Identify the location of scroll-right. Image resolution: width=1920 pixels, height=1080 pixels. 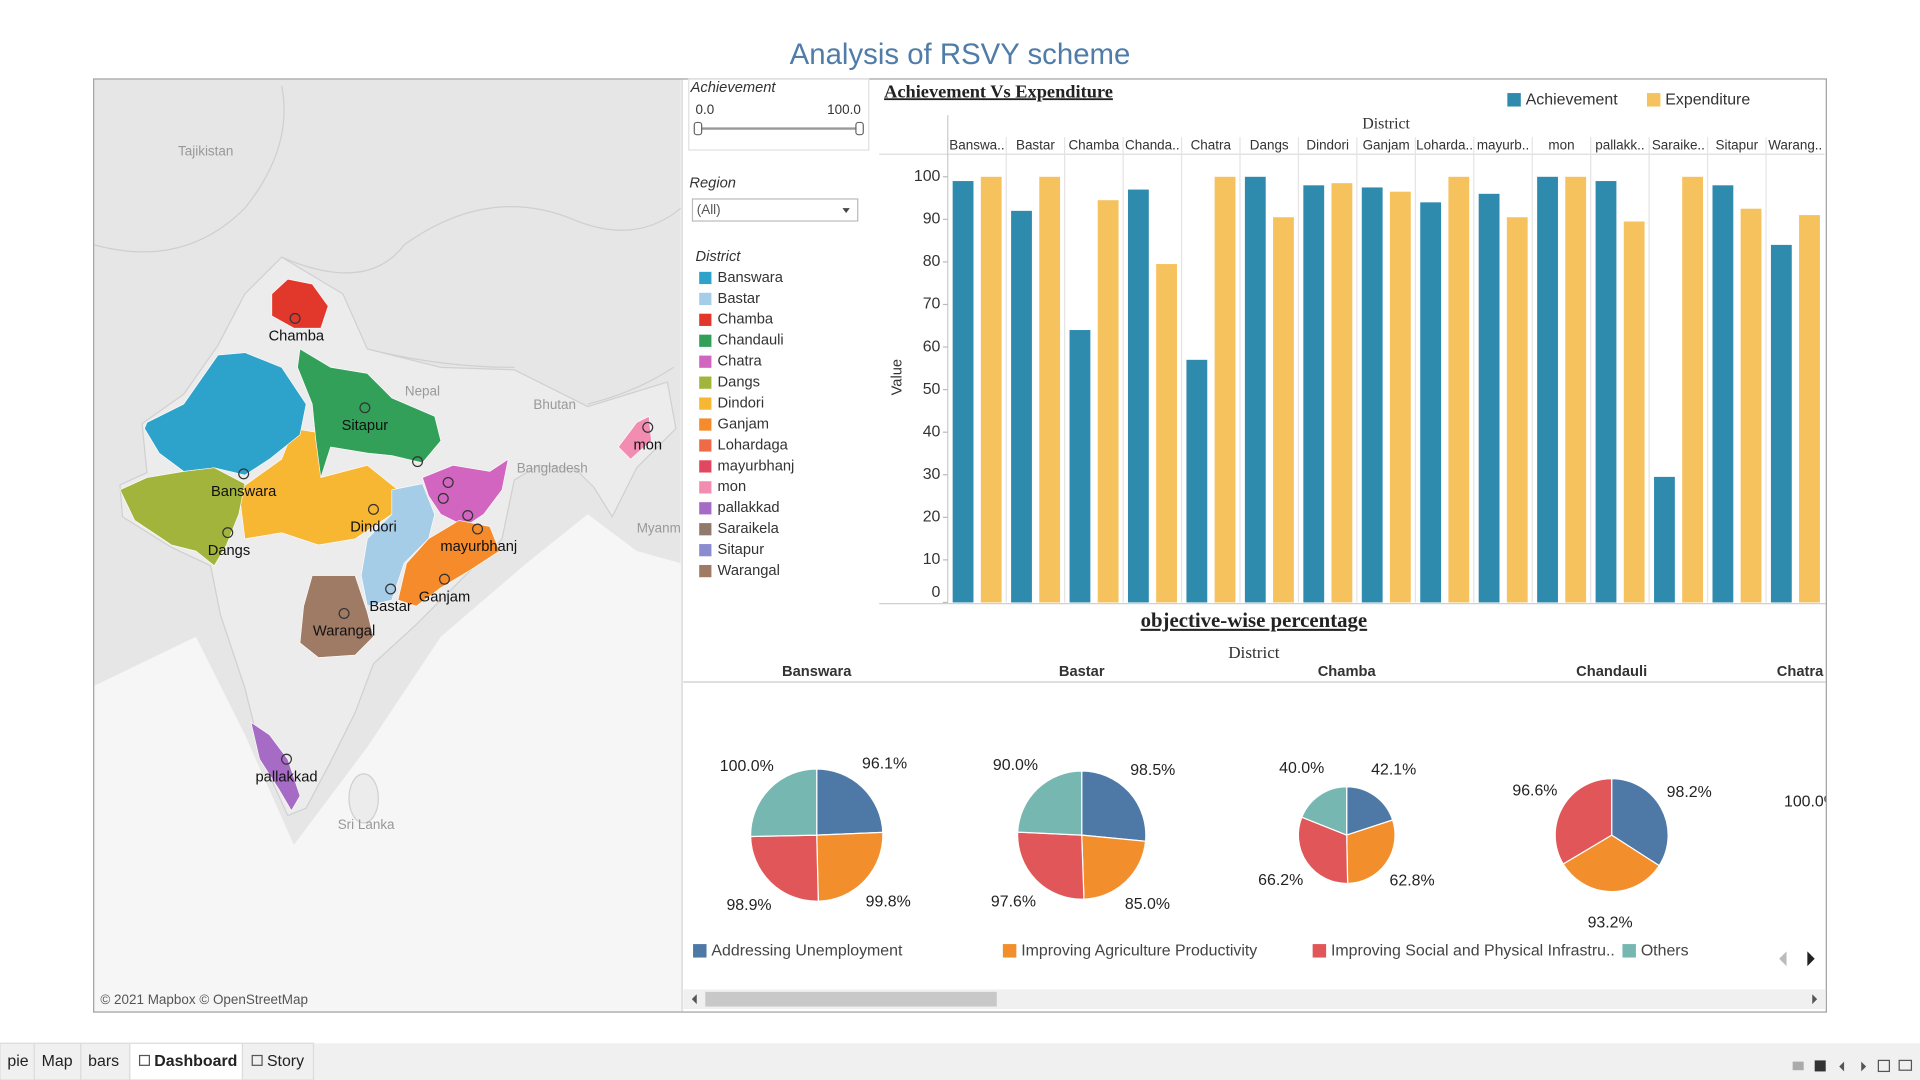
(1815, 999).